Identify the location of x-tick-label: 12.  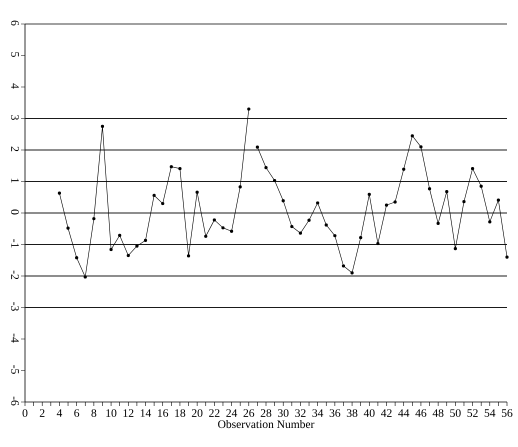
(129, 413).